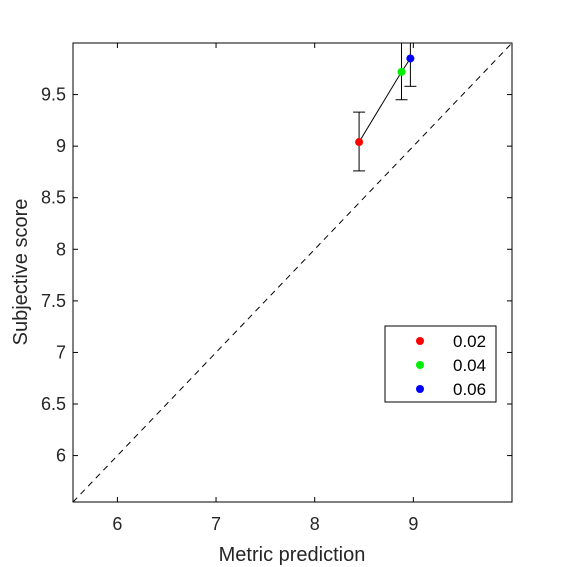 This screenshot has height=567, width=567. I want to click on legend-label: 0.06, so click(469, 389).